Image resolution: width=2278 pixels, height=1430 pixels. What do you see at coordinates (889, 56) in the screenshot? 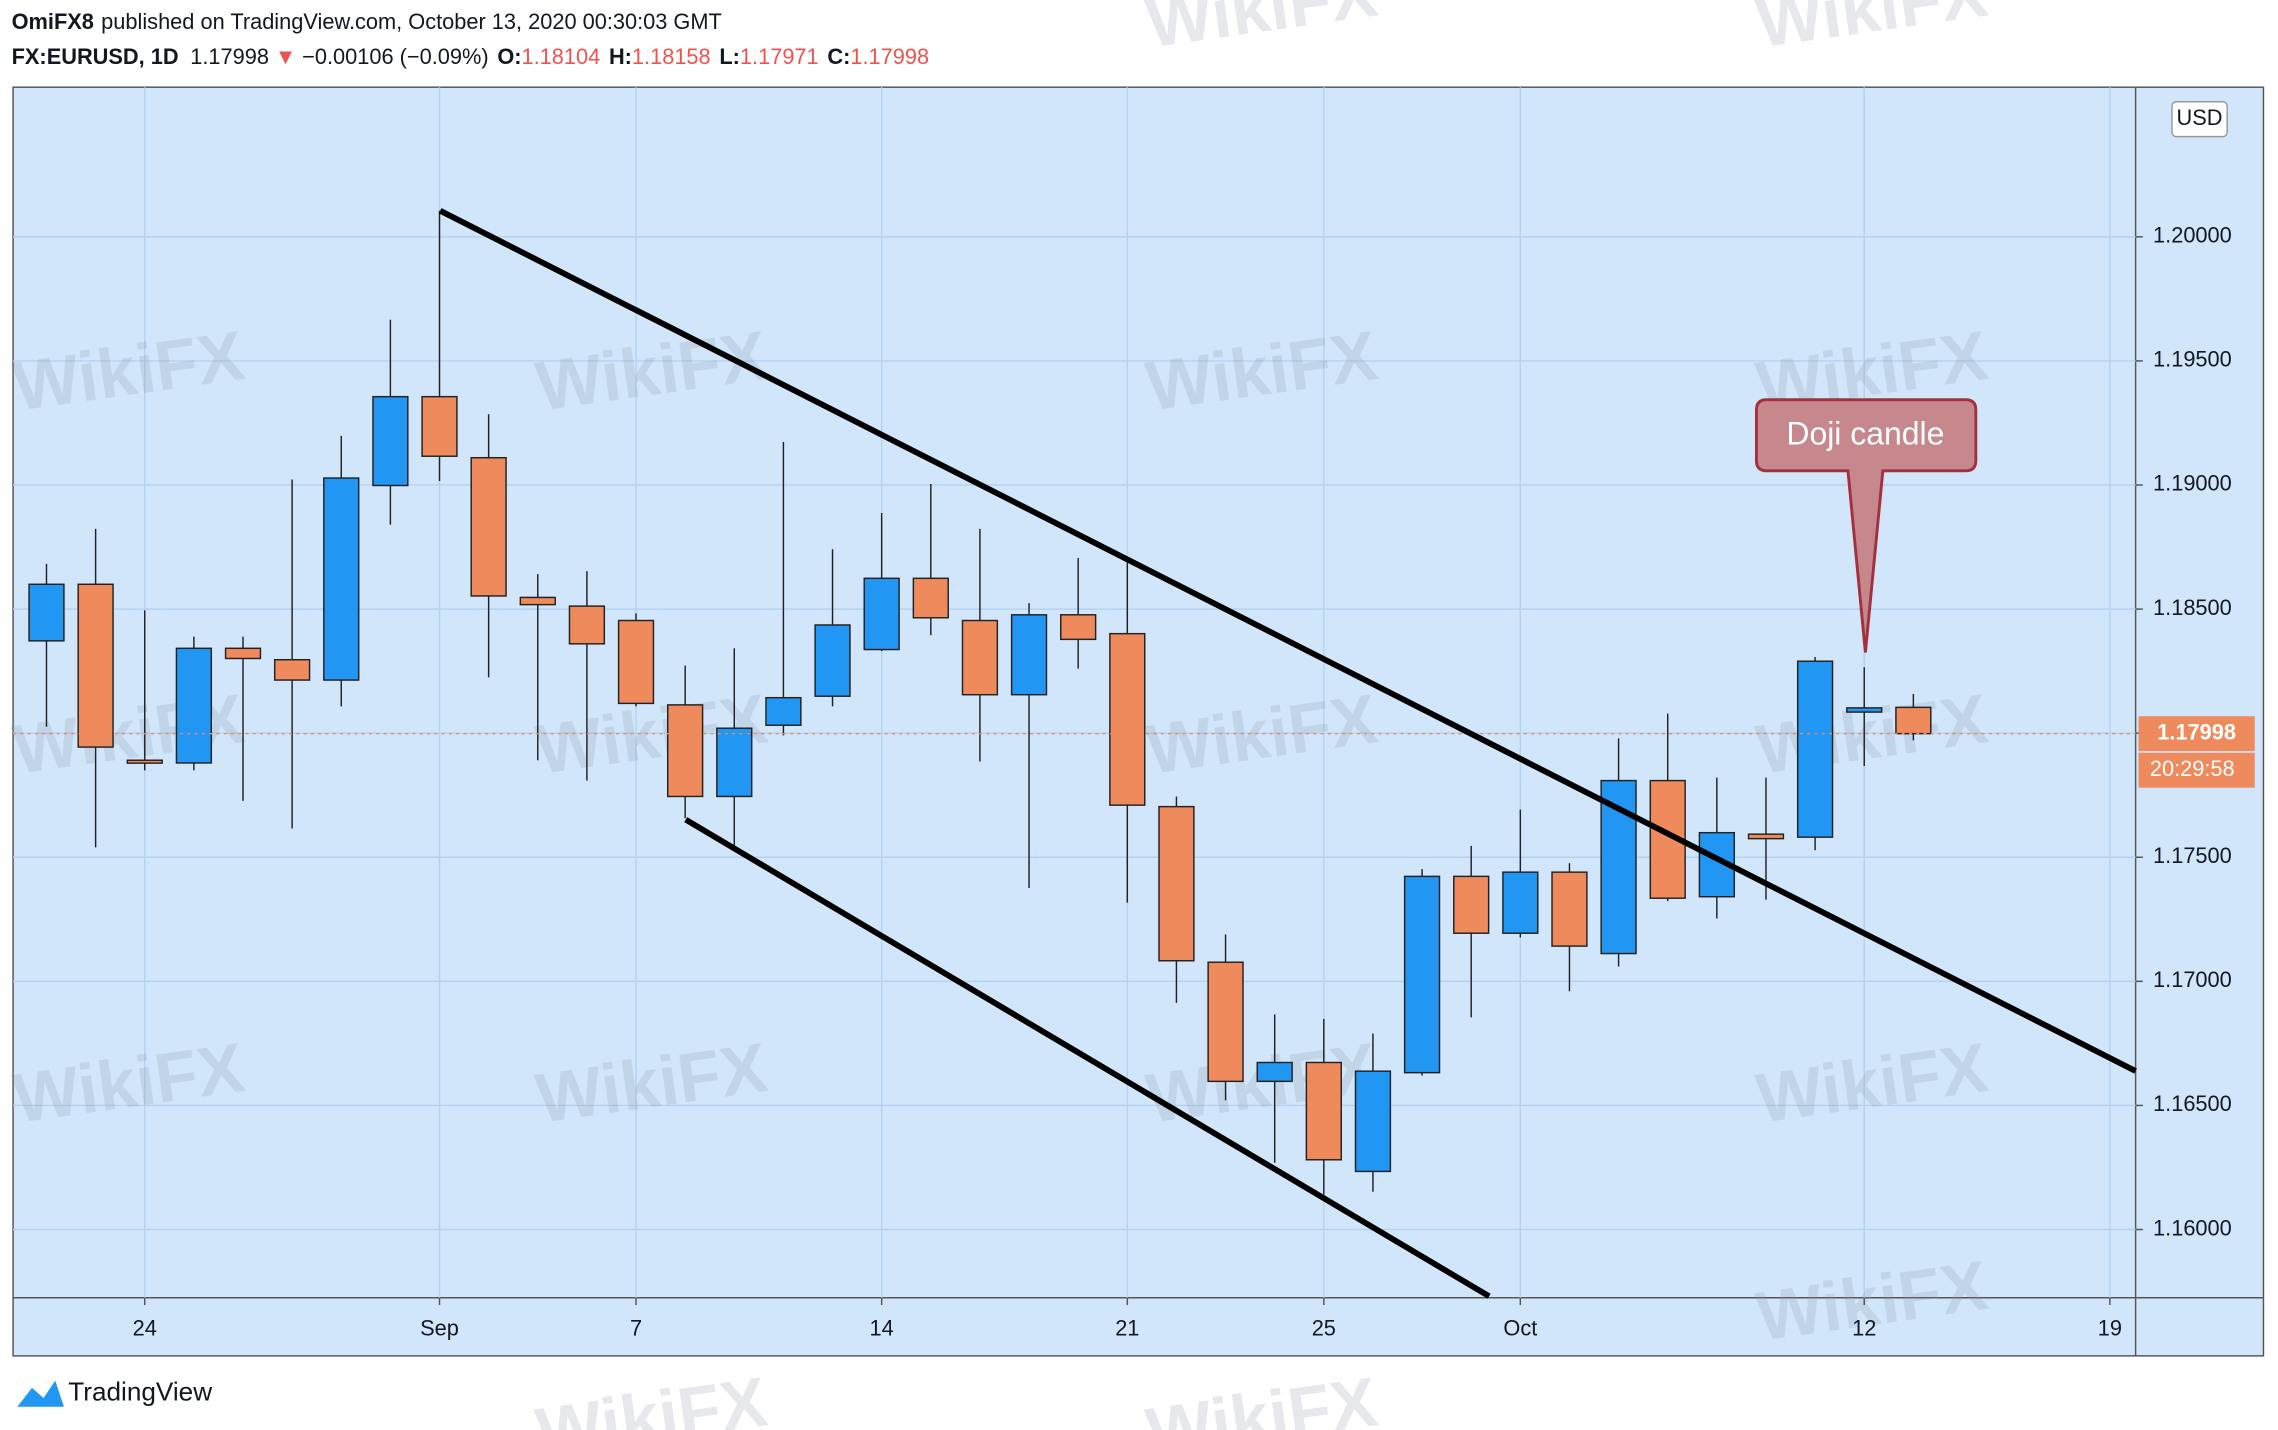
I see `close-value: 1.17998` at bounding box center [889, 56].